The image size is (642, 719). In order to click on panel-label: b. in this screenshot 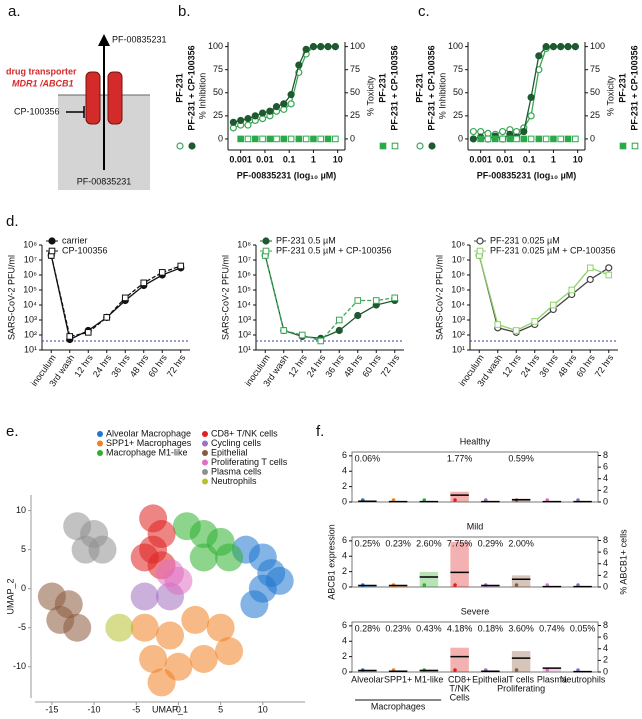, I will do `click(184, 11)`.